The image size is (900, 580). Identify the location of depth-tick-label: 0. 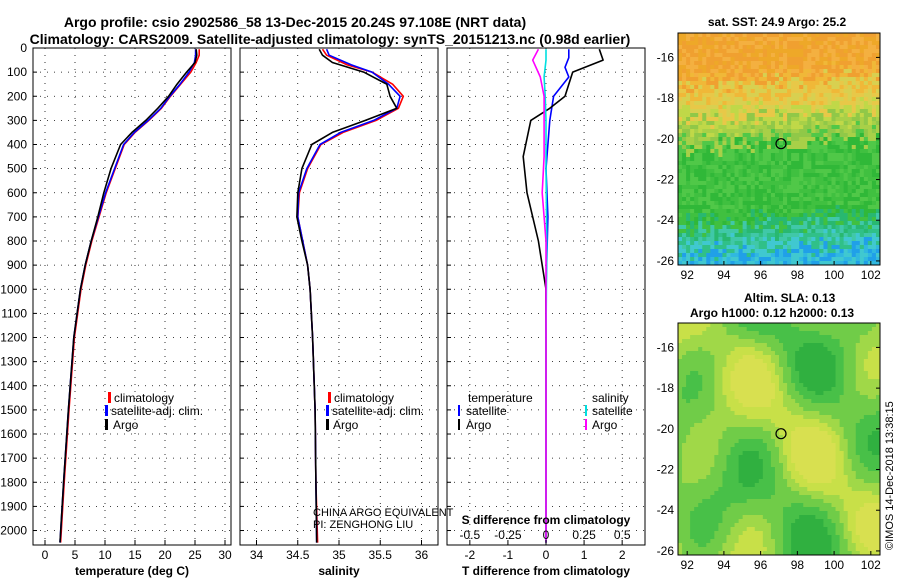
(23, 48).